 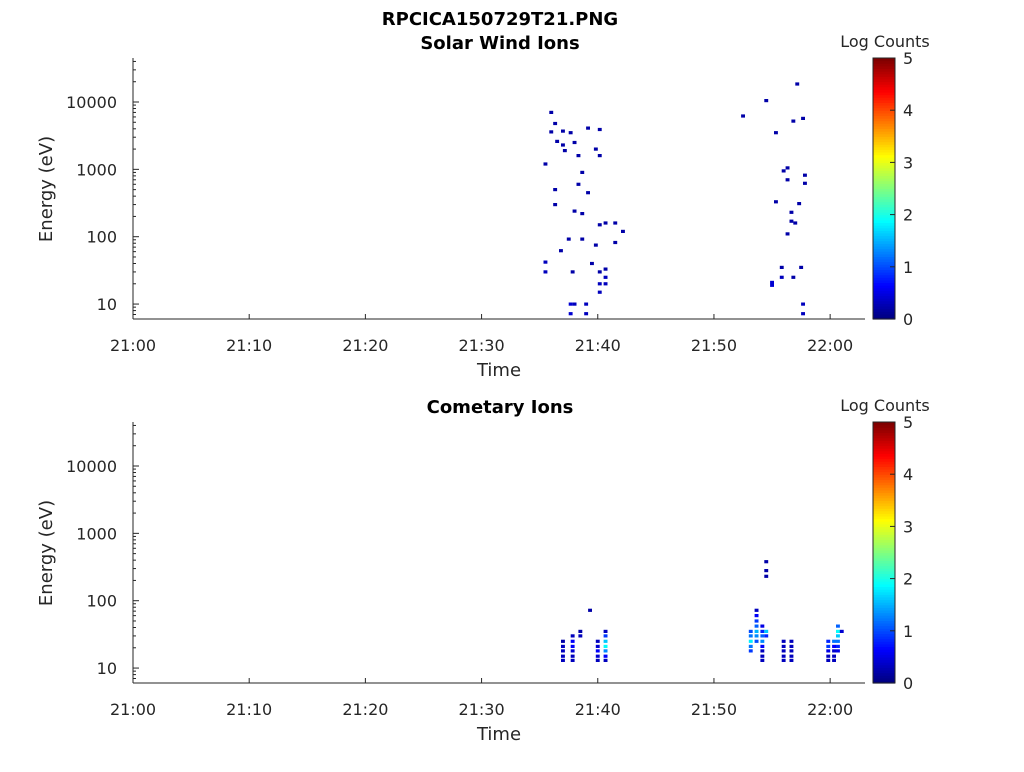 What do you see at coordinates (714, 709) in the screenshot?
I see `x-tick-label: 21:50` at bounding box center [714, 709].